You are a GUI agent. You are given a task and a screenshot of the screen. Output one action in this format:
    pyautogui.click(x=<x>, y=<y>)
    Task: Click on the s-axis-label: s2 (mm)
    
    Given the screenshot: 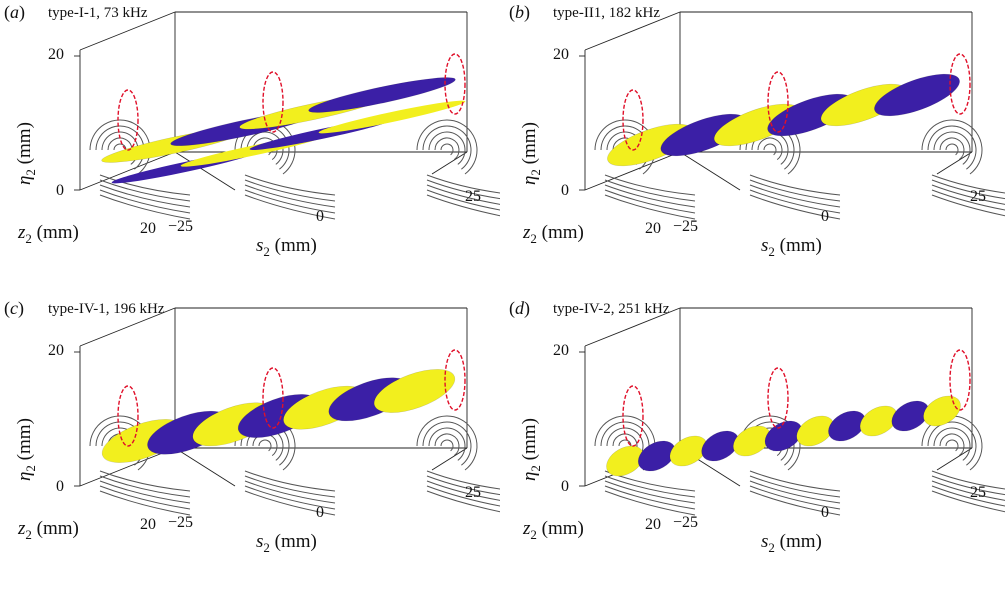 What is the action you would take?
    pyautogui.click(x=791, y=247)
    